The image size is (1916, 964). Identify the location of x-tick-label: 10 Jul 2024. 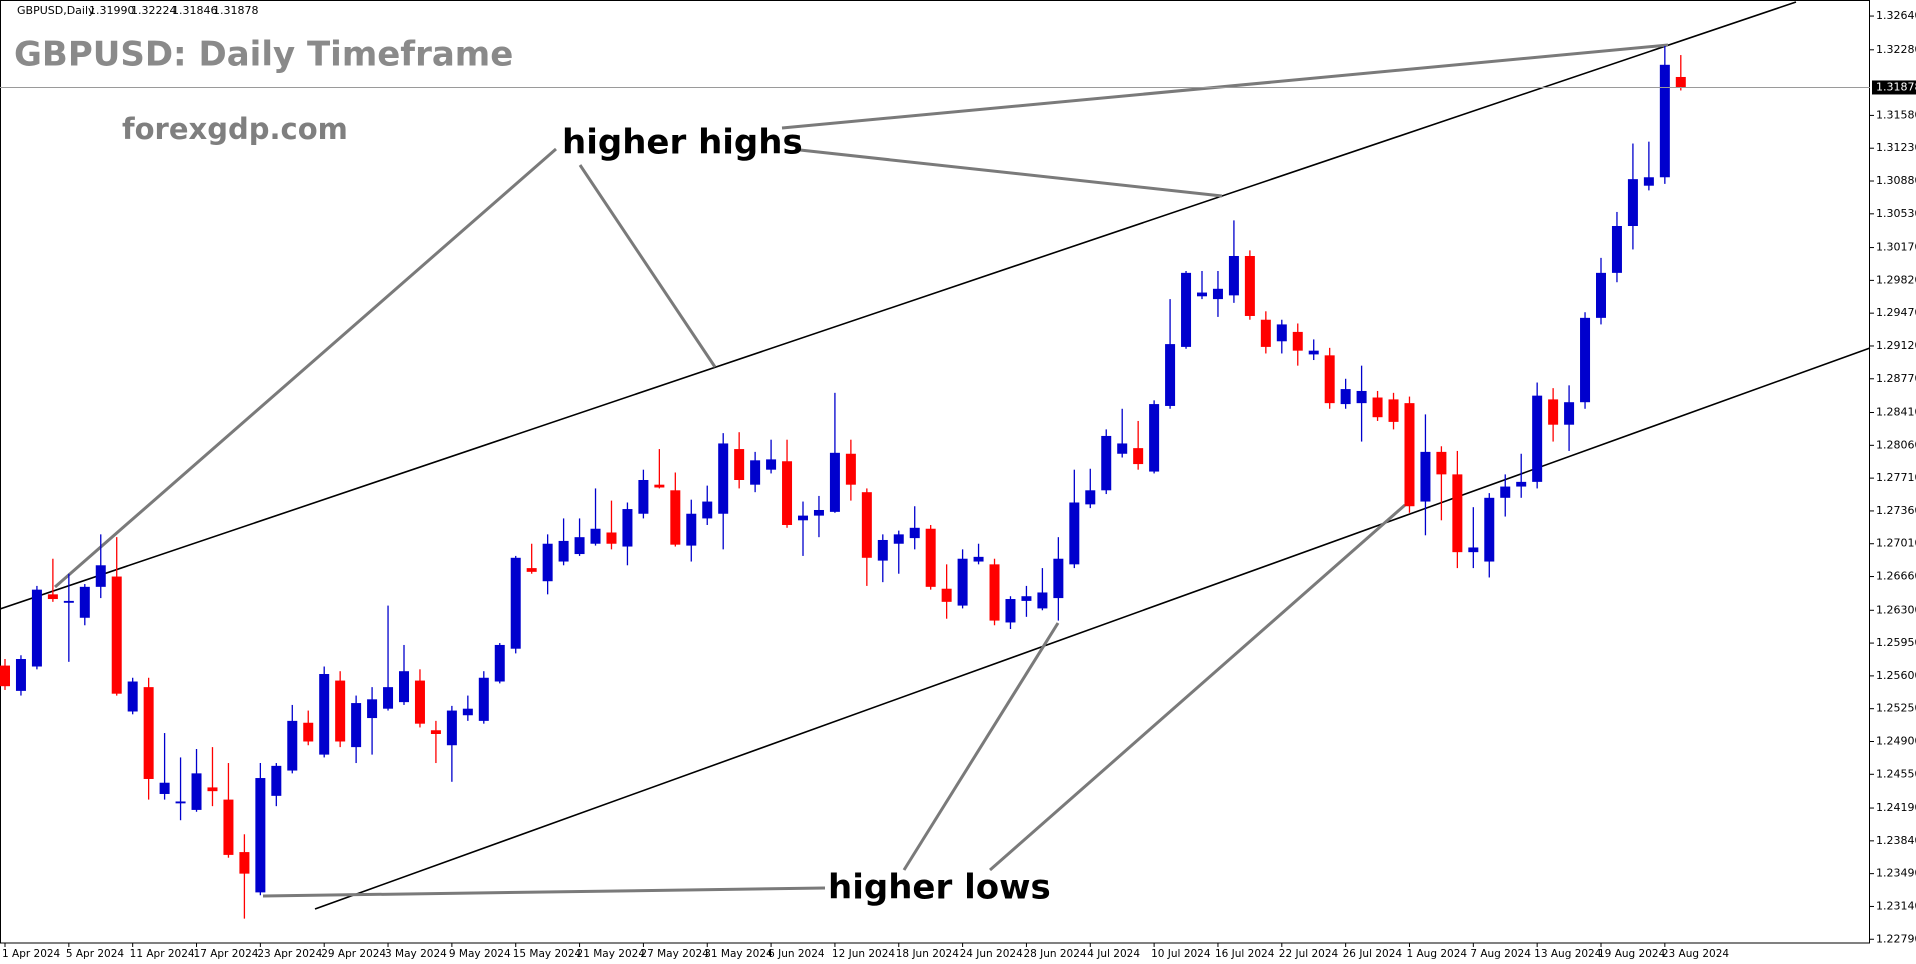
(1181, 954).